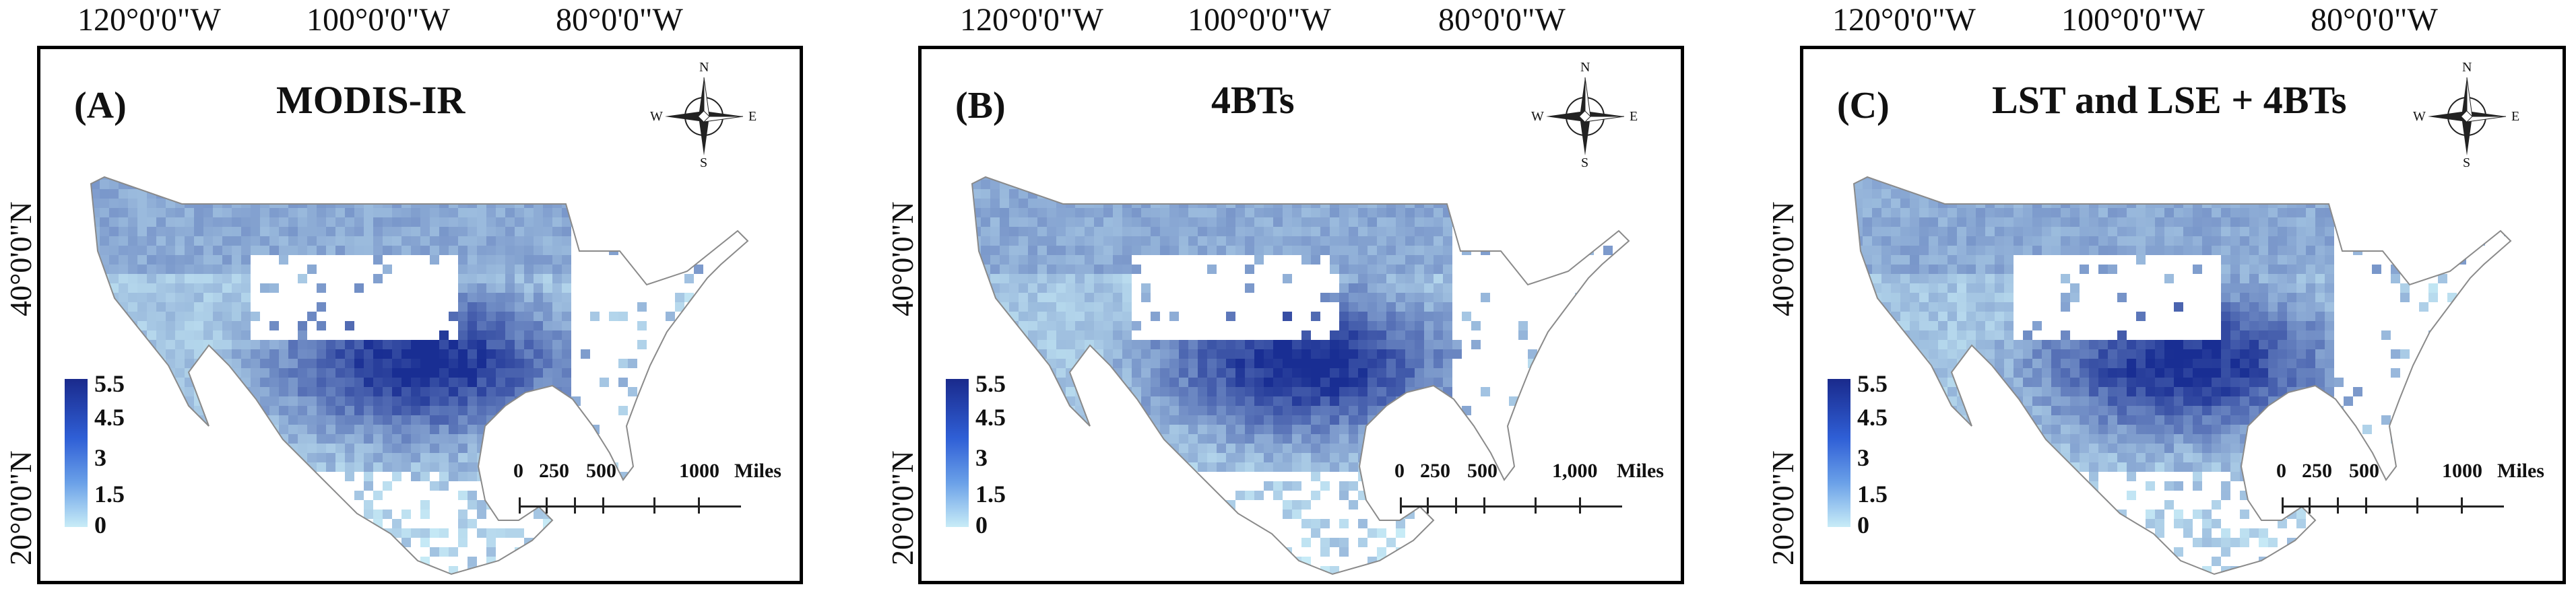  What do you see at coordinates (903, 259) in the screenshot?
I see `lat-label-b-40: 40°0'0"N` at bounding box center [903, 259].